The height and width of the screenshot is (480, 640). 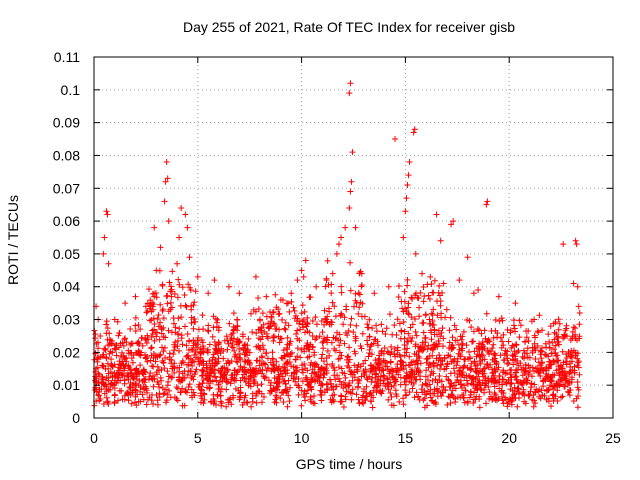 I want to click on y-tick-label: 0.09, so click(x=66, y=123).